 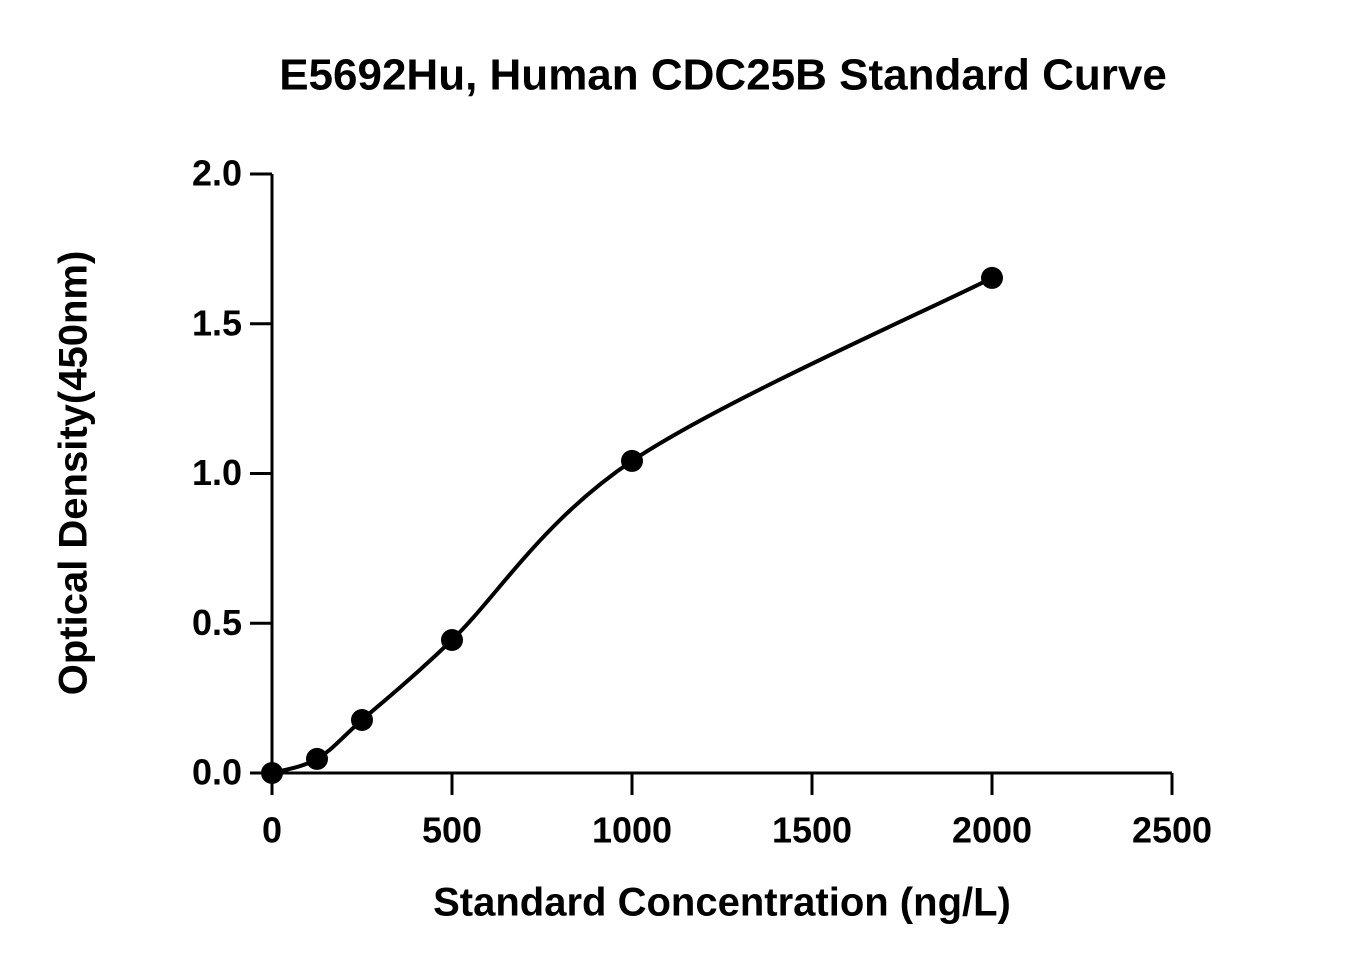 What do you see at coordinates (217, 622) in the screenshot?
I see `y-tick-label: 0.5` at bounding box center [217, 622].